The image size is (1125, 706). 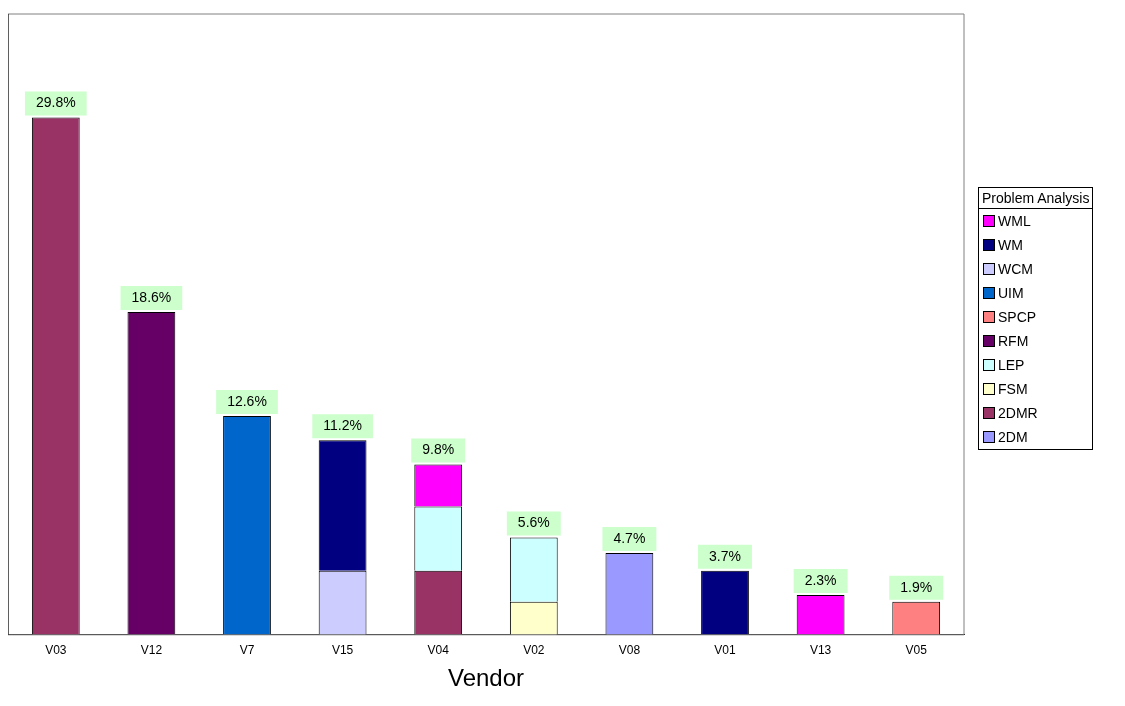 I want to click on x-tick-label: V13, so click(x=820, y=650).